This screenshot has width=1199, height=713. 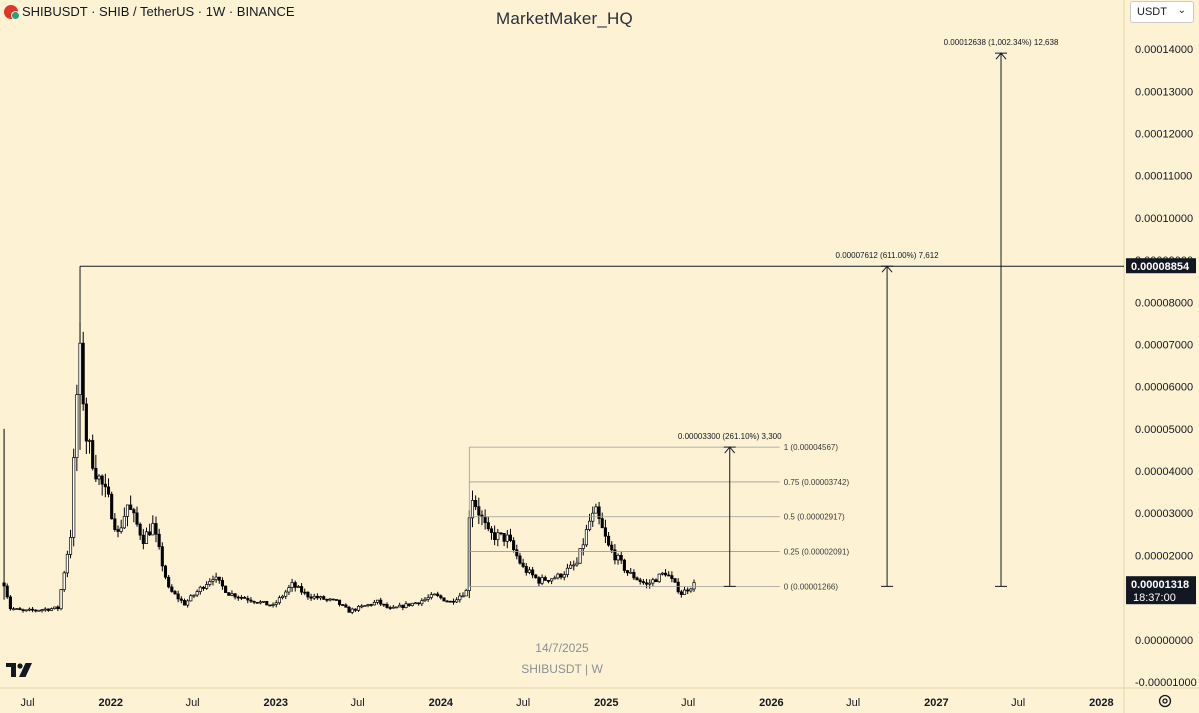 What do you see at coordinates (1101, 703) in the screenshot?
I see `x-tick-label: 2028` at bounding box center [1101, 703].